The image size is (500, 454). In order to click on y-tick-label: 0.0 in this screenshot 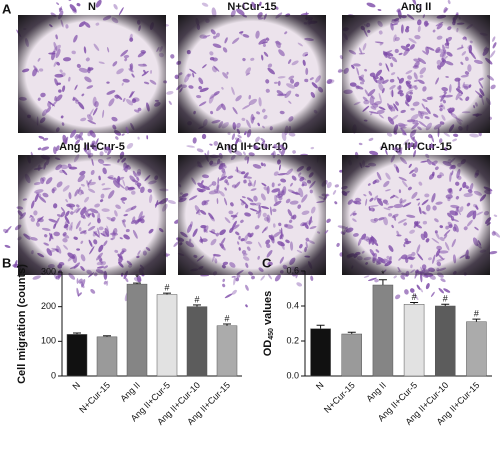, I will do `click(292, 375)`.